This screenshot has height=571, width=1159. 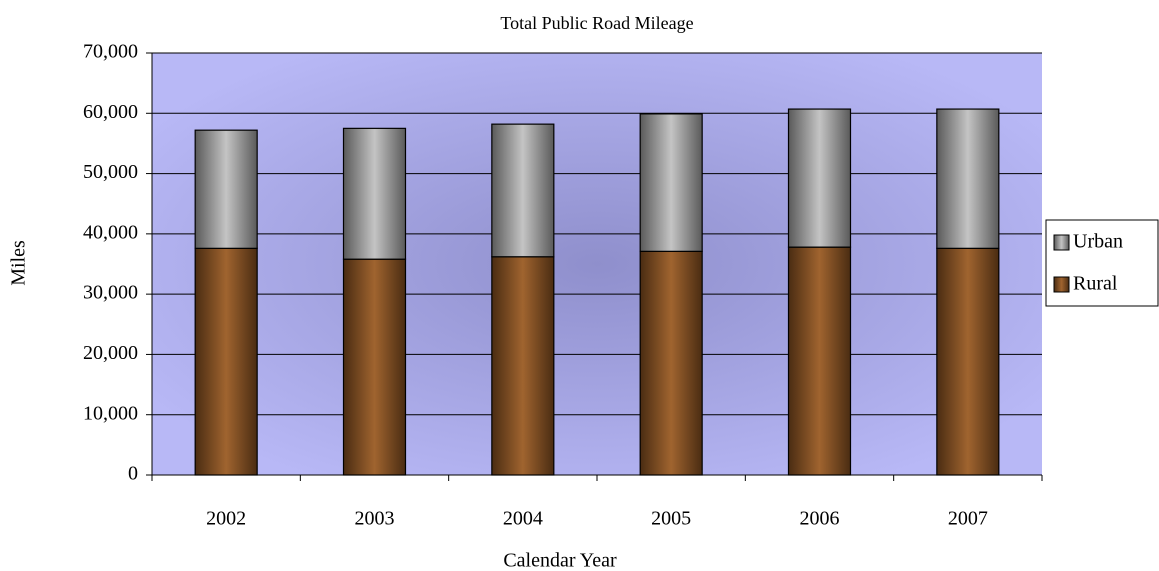 What do you see at coordinates (110, 353) in the screenshot?
I see `y-tick-label: 20,000` at bounding box center [110, 353].